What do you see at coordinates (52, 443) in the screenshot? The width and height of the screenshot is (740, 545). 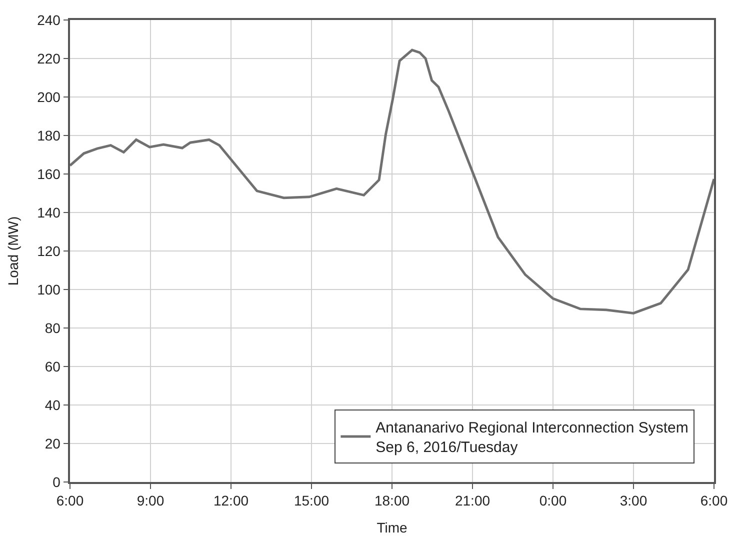 I see `y-tick-label: 20` at bounding box center [52, 443].